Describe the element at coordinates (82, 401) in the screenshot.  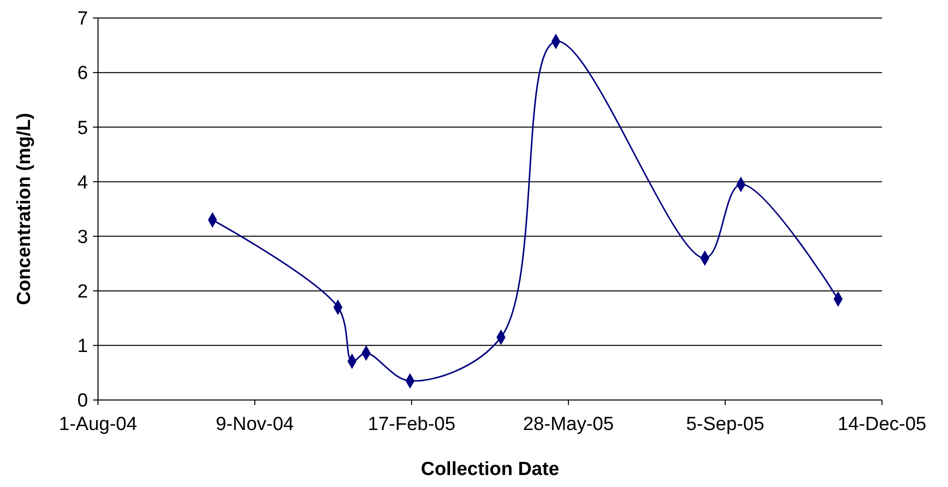
I see `y-tick-label: 0` at that location.